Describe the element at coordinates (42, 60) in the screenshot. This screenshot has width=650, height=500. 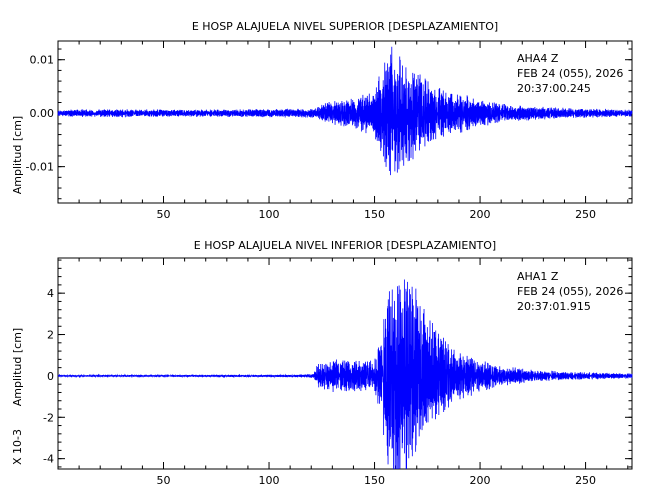
I see `y-tick-label: 0.01` at that location.